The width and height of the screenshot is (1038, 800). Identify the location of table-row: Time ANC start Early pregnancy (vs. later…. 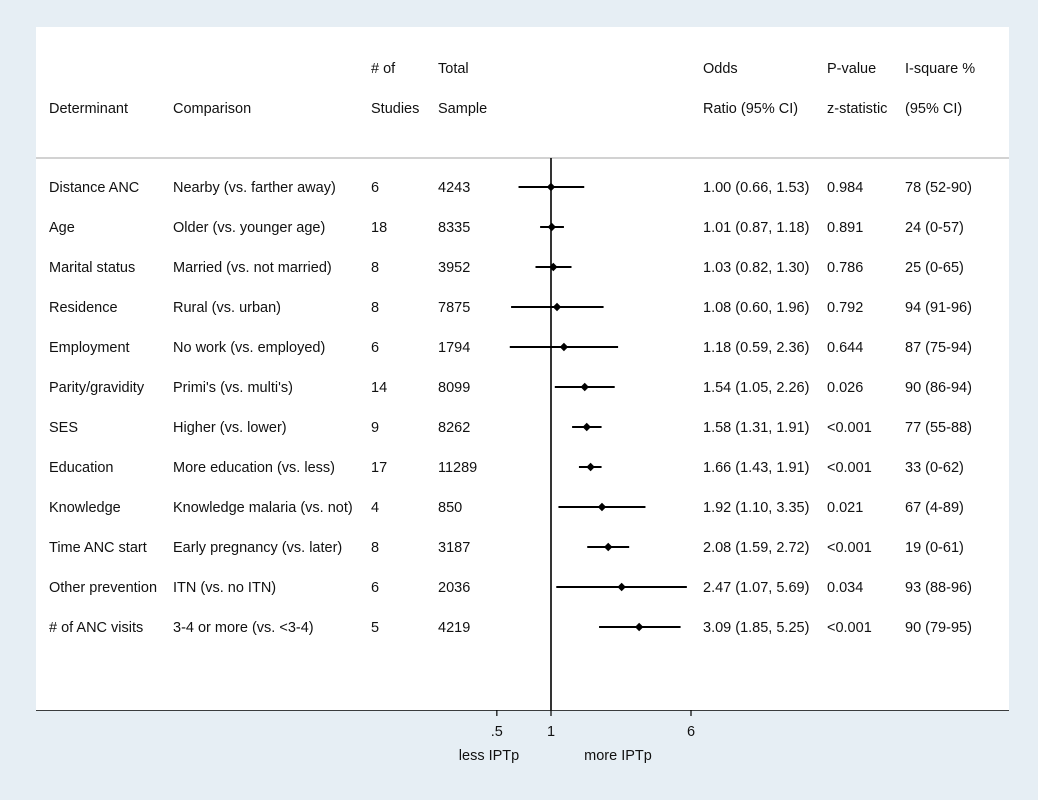
(506, 548).